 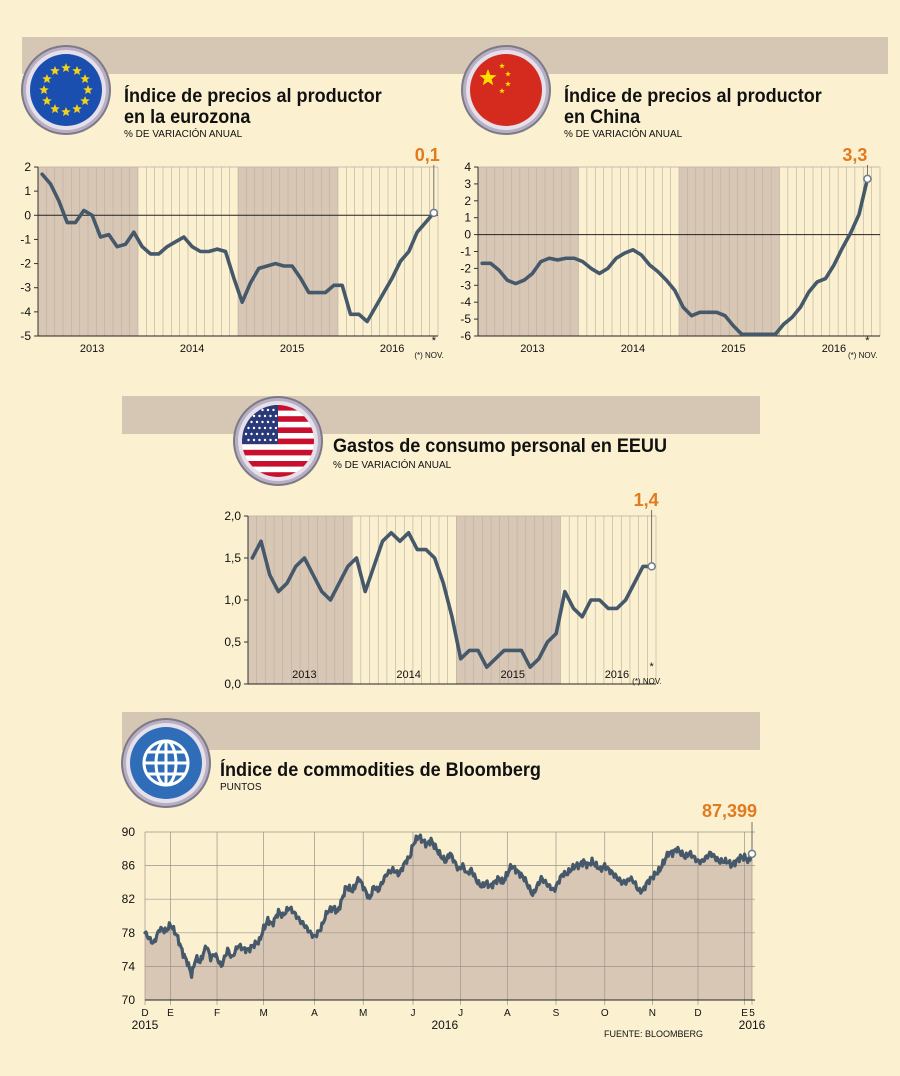 I want to click on globe-badge, so click(x=166, y=763).